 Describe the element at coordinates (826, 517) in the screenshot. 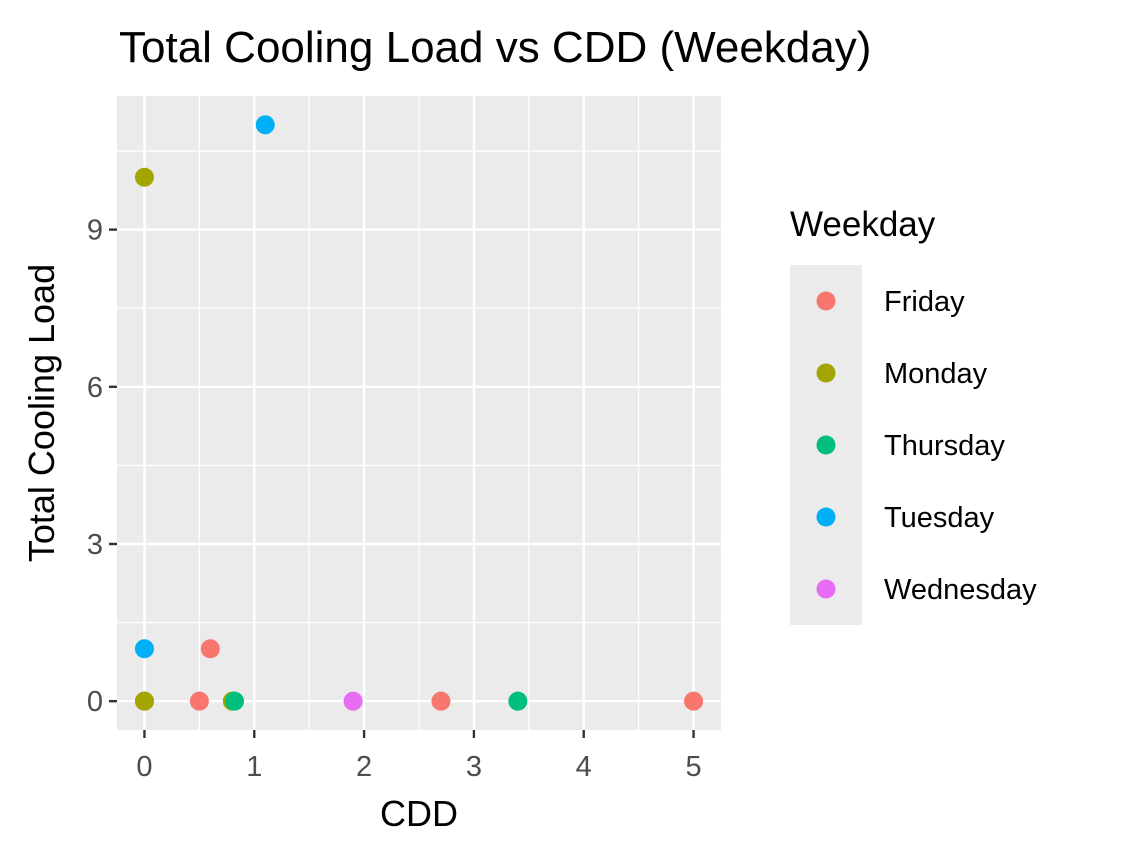

I see `legend-key-tuesday` at that location.